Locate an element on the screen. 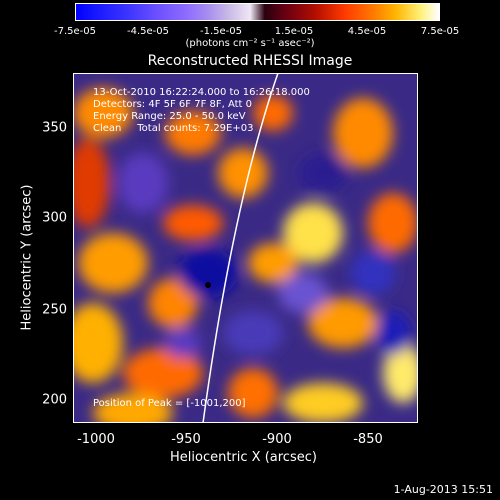 Image resolution: width=500 pixels, height=500 pixels. annotation-time: 13-Oct-2010 16:22:24.000 to 16:26:18.000 is located at coordinates (201, 92).